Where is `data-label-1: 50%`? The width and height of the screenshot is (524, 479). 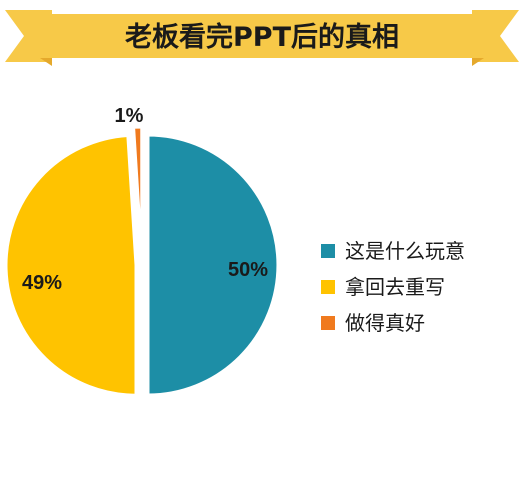 data-label-1: 50% is located at coordinates (248, 270).